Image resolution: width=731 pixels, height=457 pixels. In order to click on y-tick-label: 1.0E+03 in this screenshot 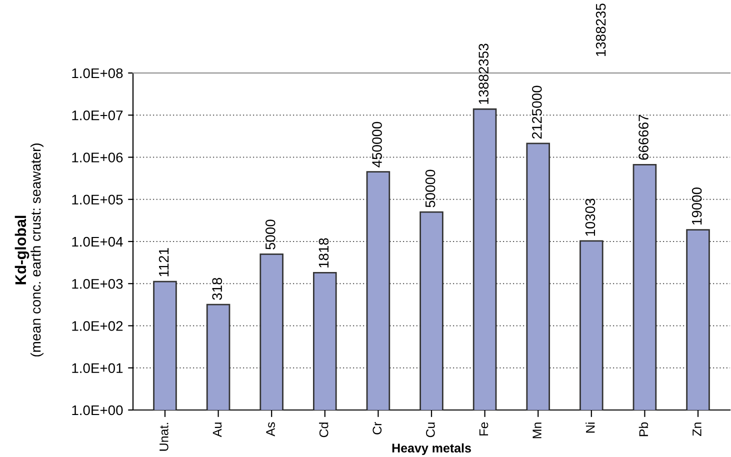, I will do `click(97, 283)`.